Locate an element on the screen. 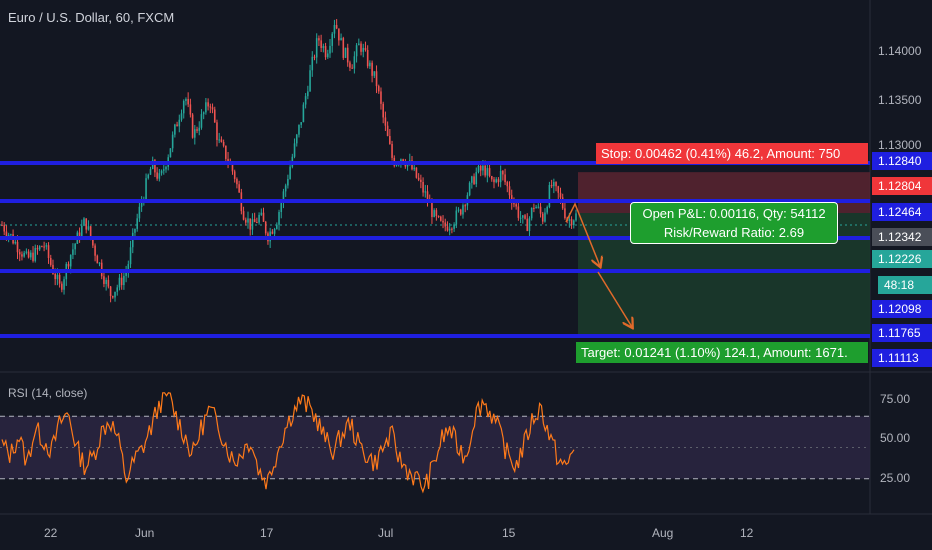 The image size is (932, 550). price-tick-label: 1.13500 is located at coordinates (900, 100).